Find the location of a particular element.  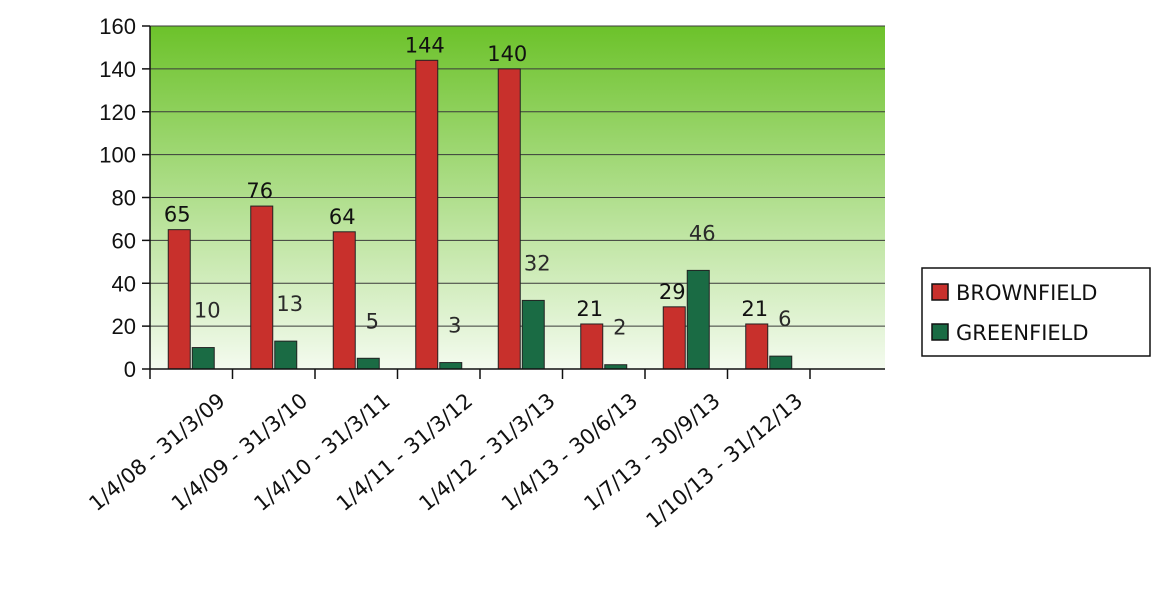

brownfield-value-label: 65 is located at coordinates (177, 215).